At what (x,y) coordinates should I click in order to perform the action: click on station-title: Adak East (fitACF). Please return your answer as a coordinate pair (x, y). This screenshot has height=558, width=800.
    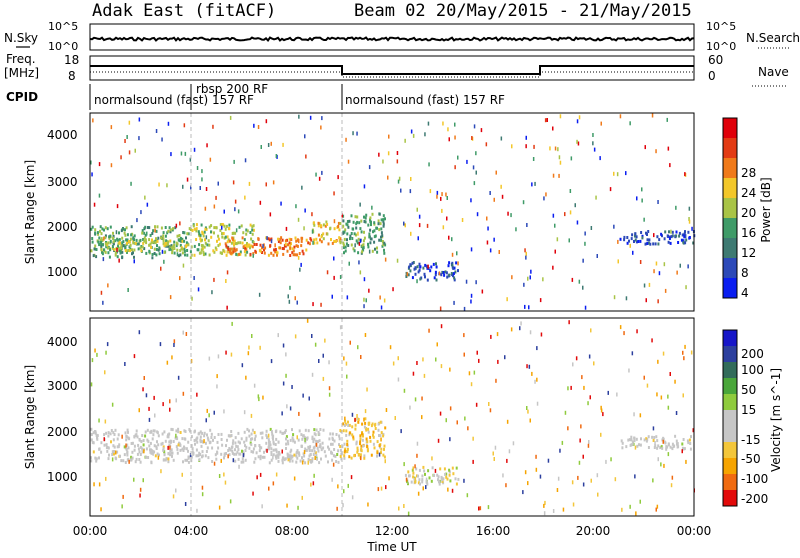
    Looking at the image, I should click on (184, 11).